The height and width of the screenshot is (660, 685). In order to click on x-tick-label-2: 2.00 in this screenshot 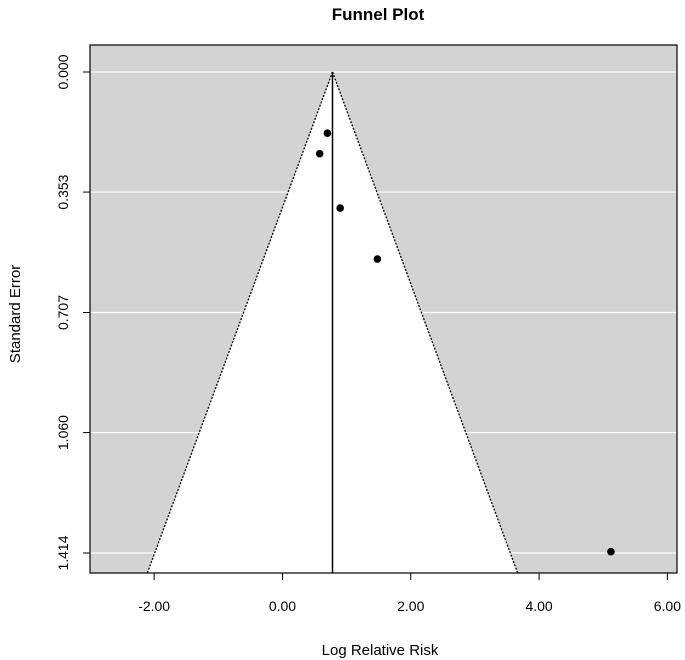, I will do `click(410, 606)`.